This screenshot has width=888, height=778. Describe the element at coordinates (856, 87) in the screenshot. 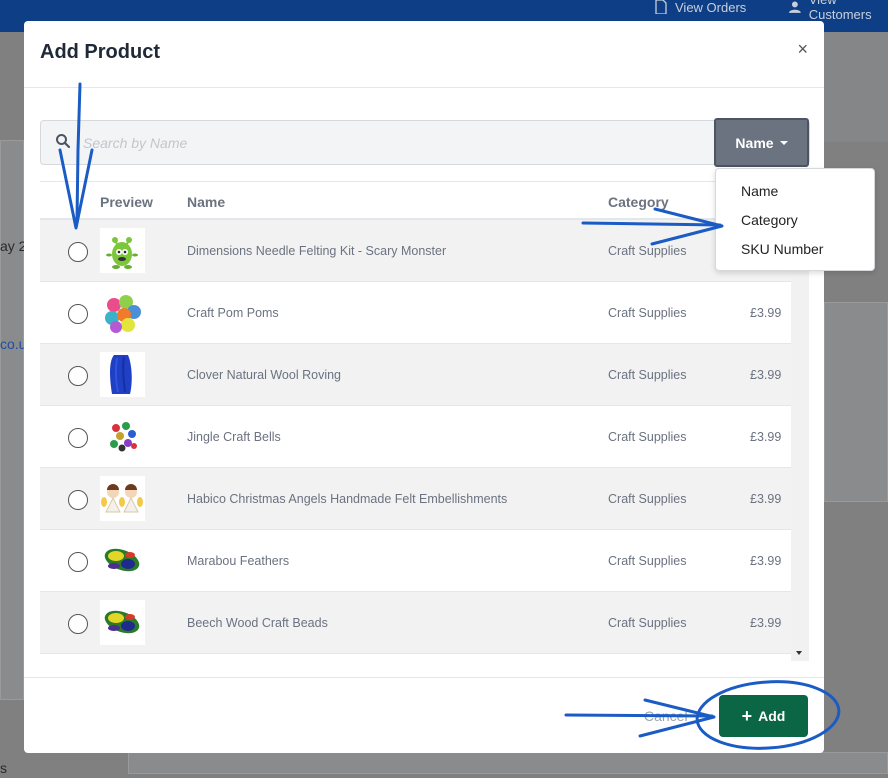

I see `background-panel-right-top` at that location.